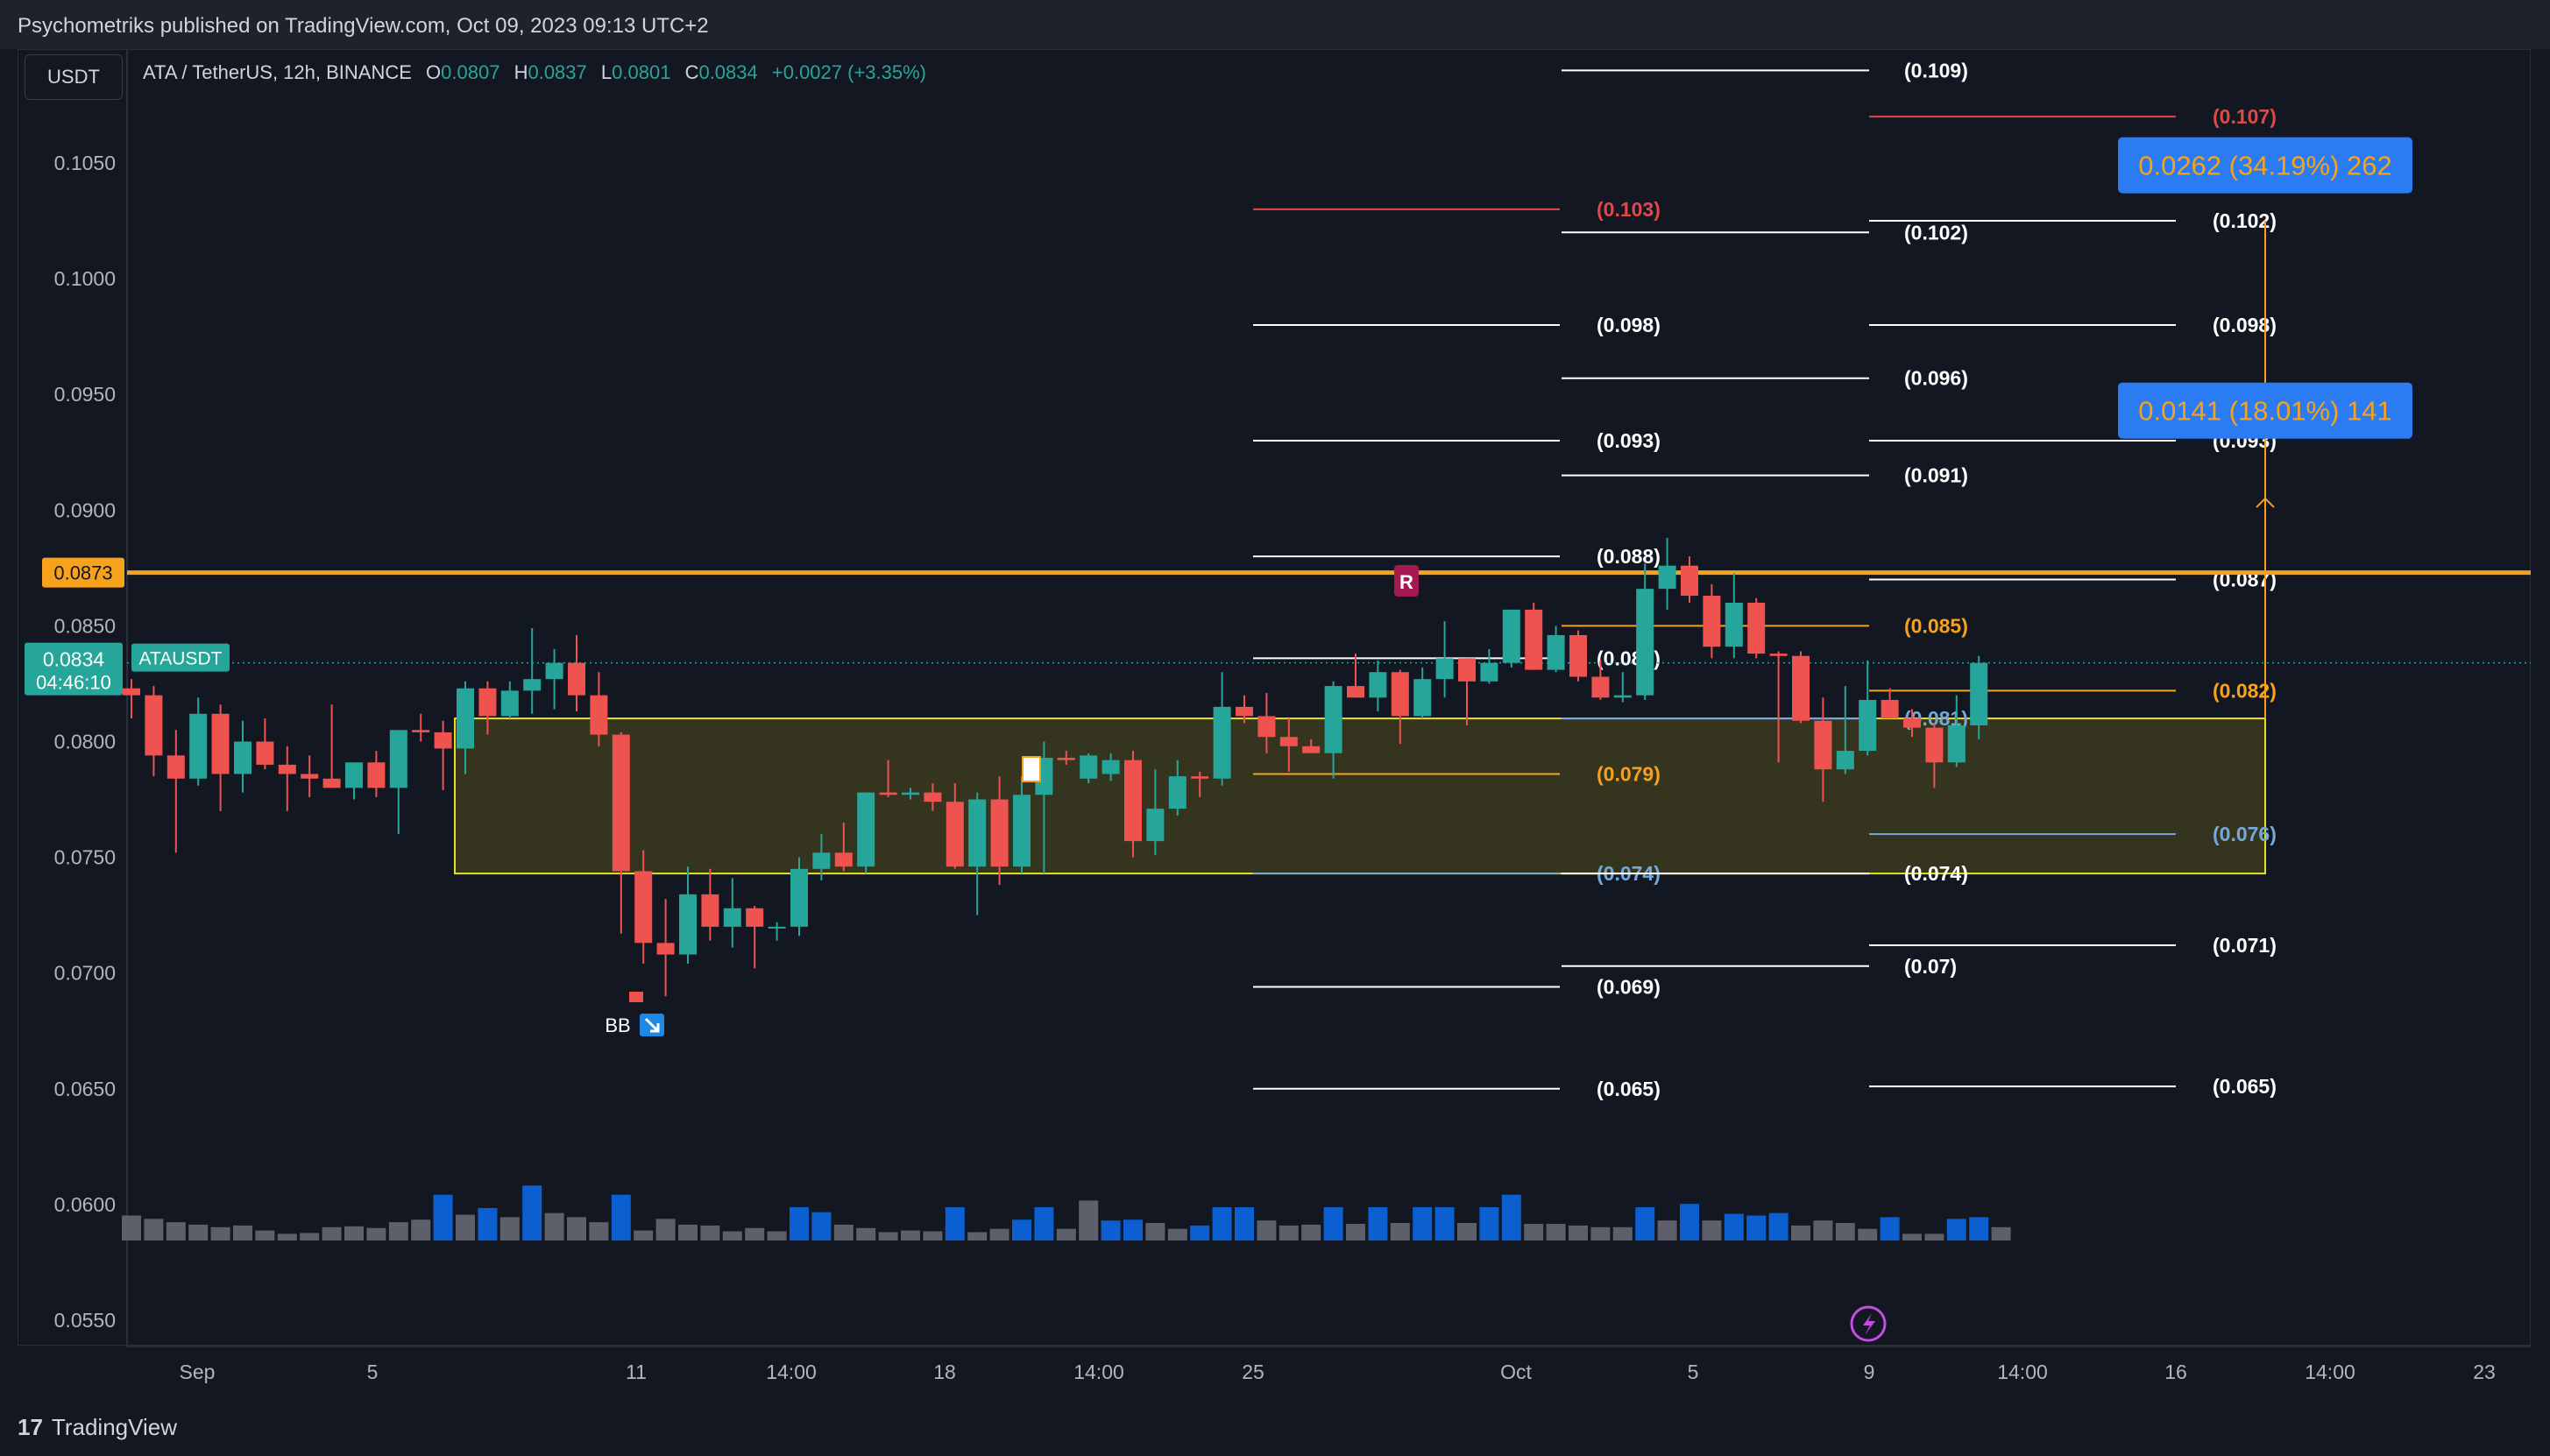 Image resolution: width=2550 pixels, height=1456 pixels. Describe the element at coordinates (2175, 1372) in the screenshot. I see `x-tick-label: 16` at that location.